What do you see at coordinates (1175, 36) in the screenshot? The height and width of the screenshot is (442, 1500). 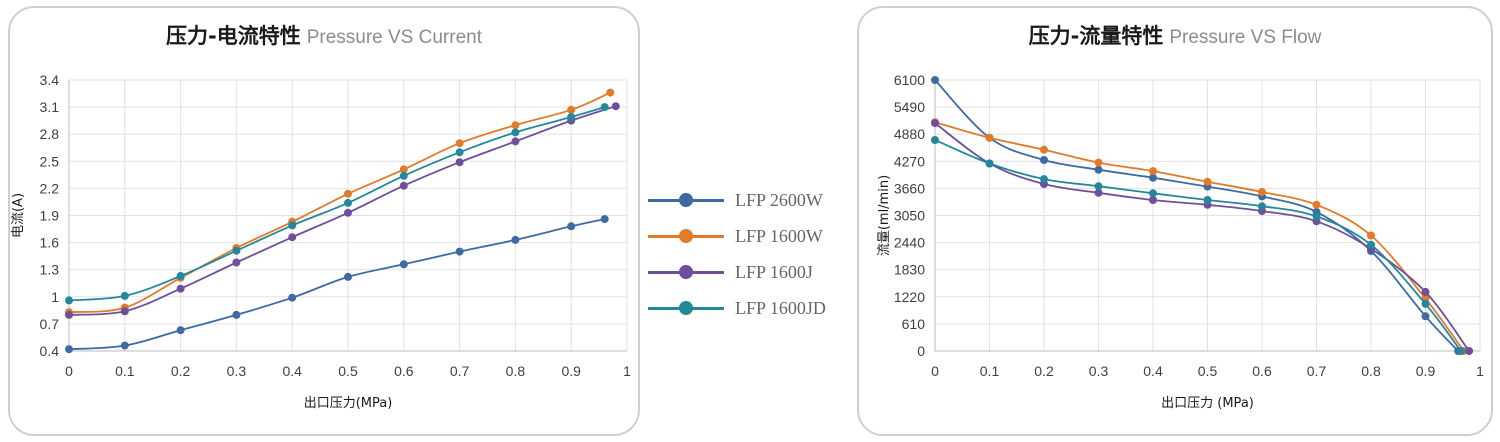 I see `flow-chart-title: 压力-流量特性 Pressure VS Flow` at bounding box center [1175, 36].